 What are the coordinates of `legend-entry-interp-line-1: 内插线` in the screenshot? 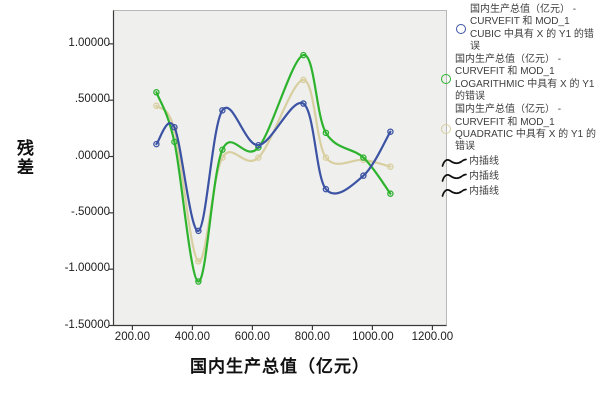 It's located at (519, 162).